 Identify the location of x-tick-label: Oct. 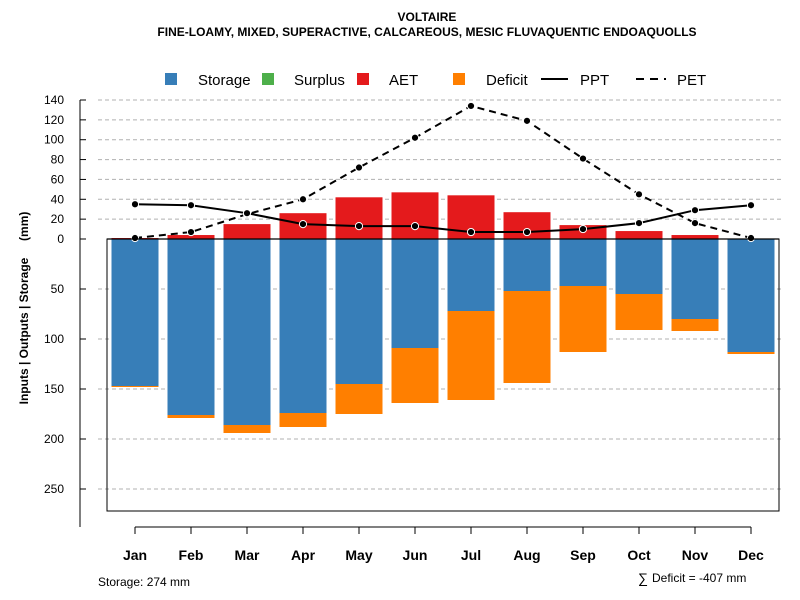
(639, 555).